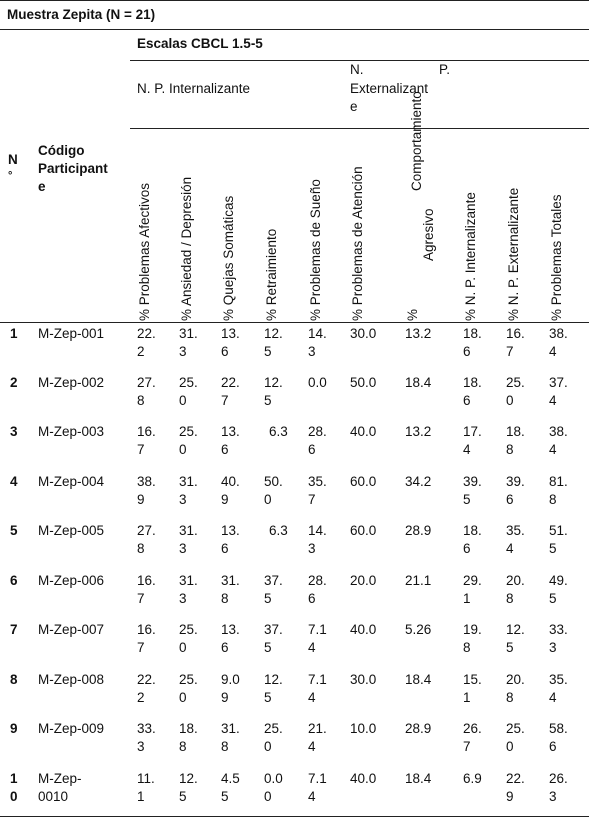 Image resolution: width=589 pixels, height=820 pixels. What do you see at coordinates (14, 481) in the screenshot?
I see `row-number: 4` at bounding box center [14, 481].